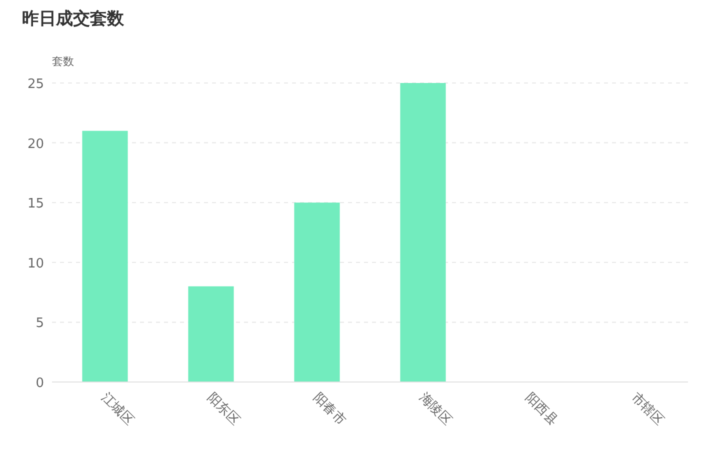  What do you see at coordinates (40, 324) in the screenshot?
I see `y-tick-label: 5` at bounding box center [40, 324].